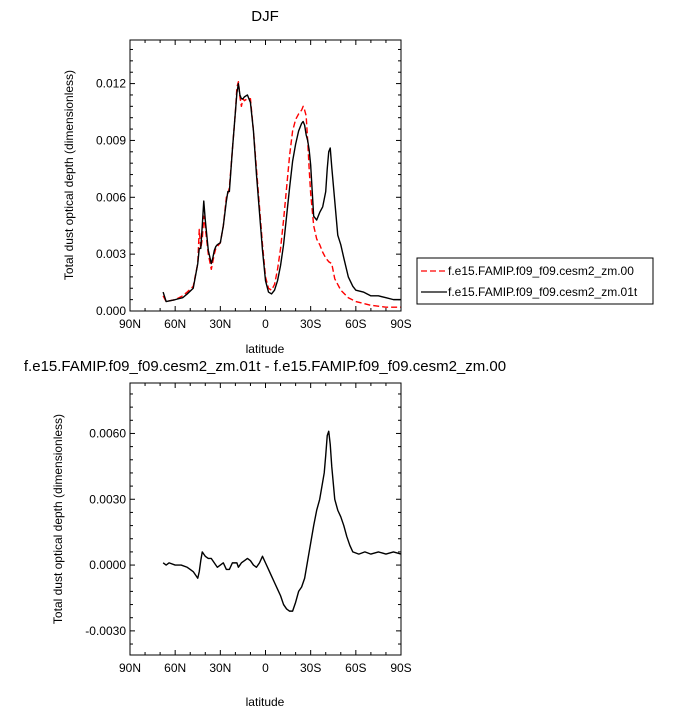  I want to click on bottom-panel-y-tick-label: 0.0000, so click(107, 565).